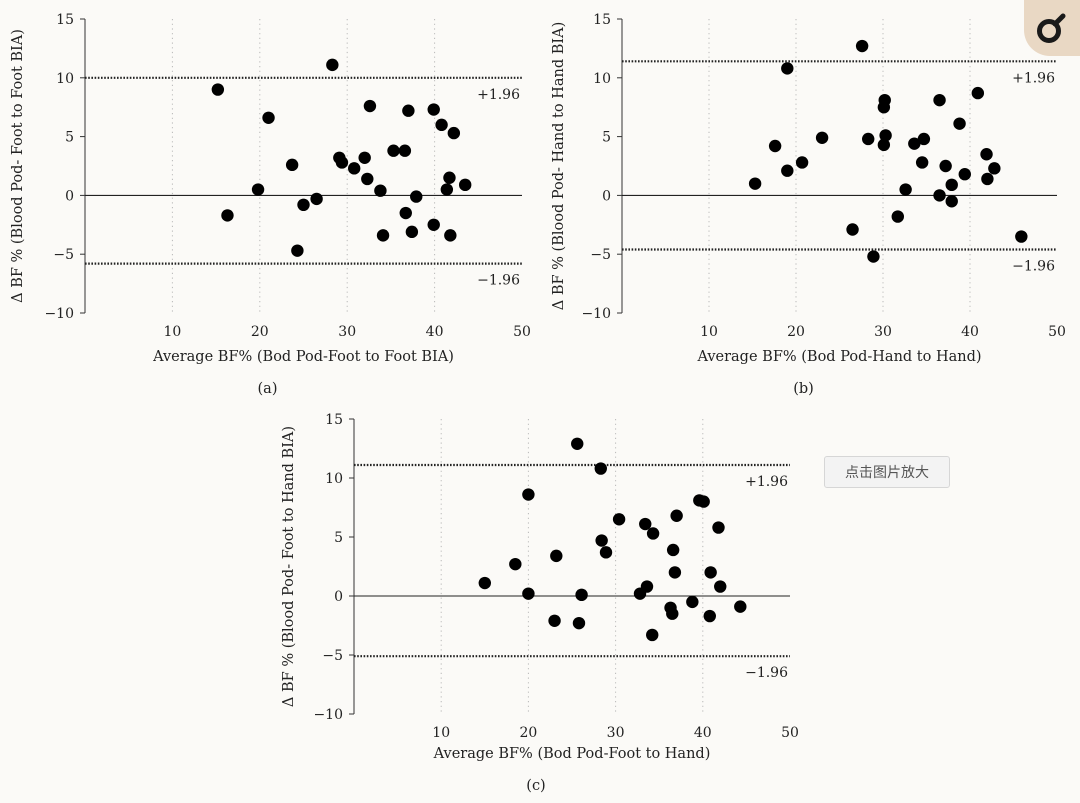 The width and height of the screenshot is (1080, 803). I want to click on x-axis-title: Average BF% (Bod Pod-Hand to Hand), so click(838, 357).